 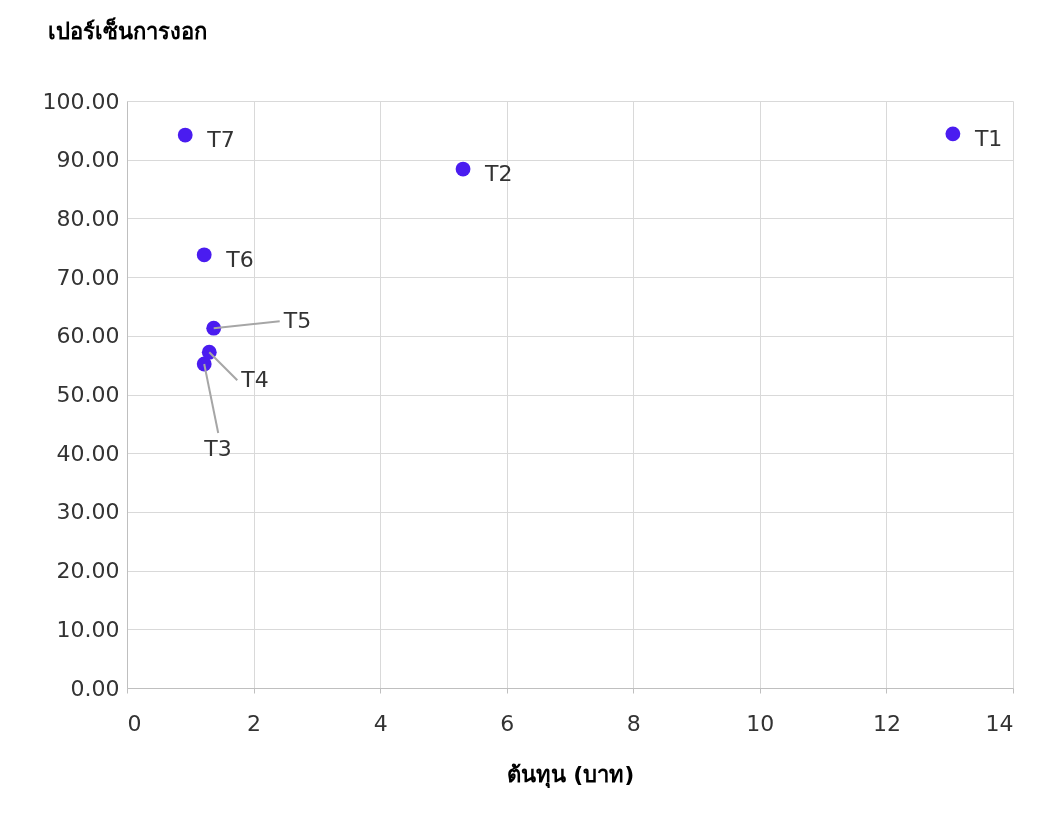 I want to click on y-tick-label: 20.00, so click(x=88, y=571).